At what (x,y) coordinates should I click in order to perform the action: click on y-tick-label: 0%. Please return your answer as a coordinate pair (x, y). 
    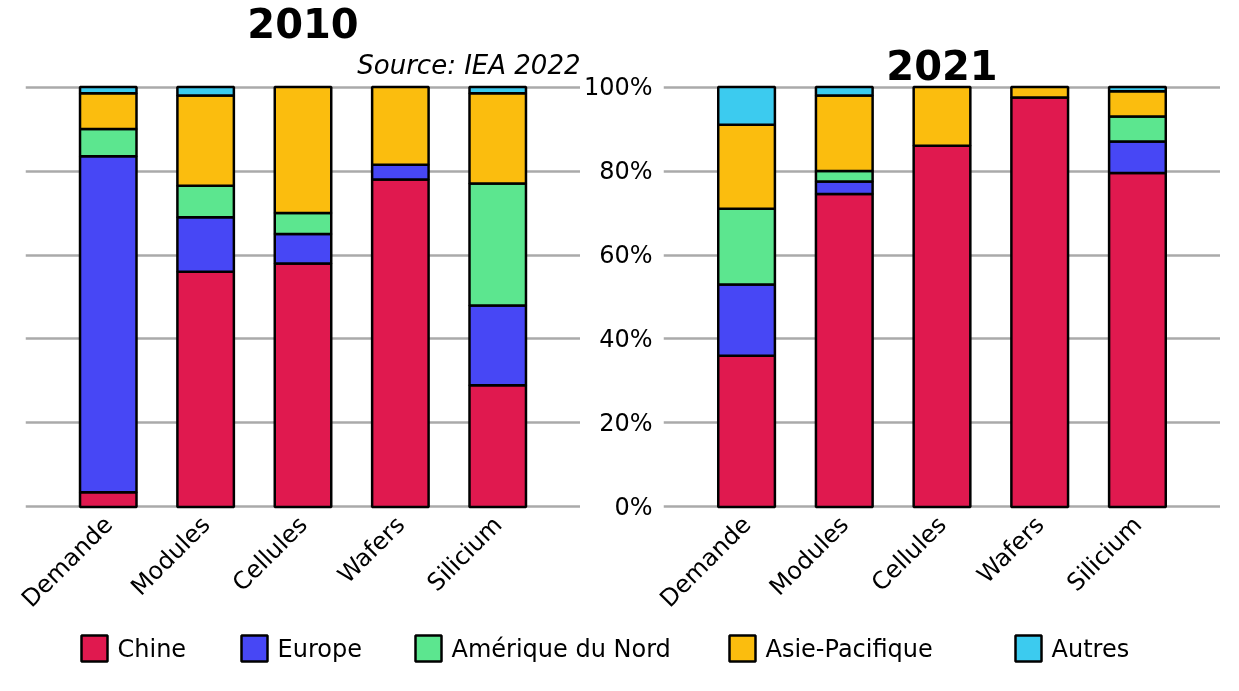
    Looking at the image, I should click on (633, 506).